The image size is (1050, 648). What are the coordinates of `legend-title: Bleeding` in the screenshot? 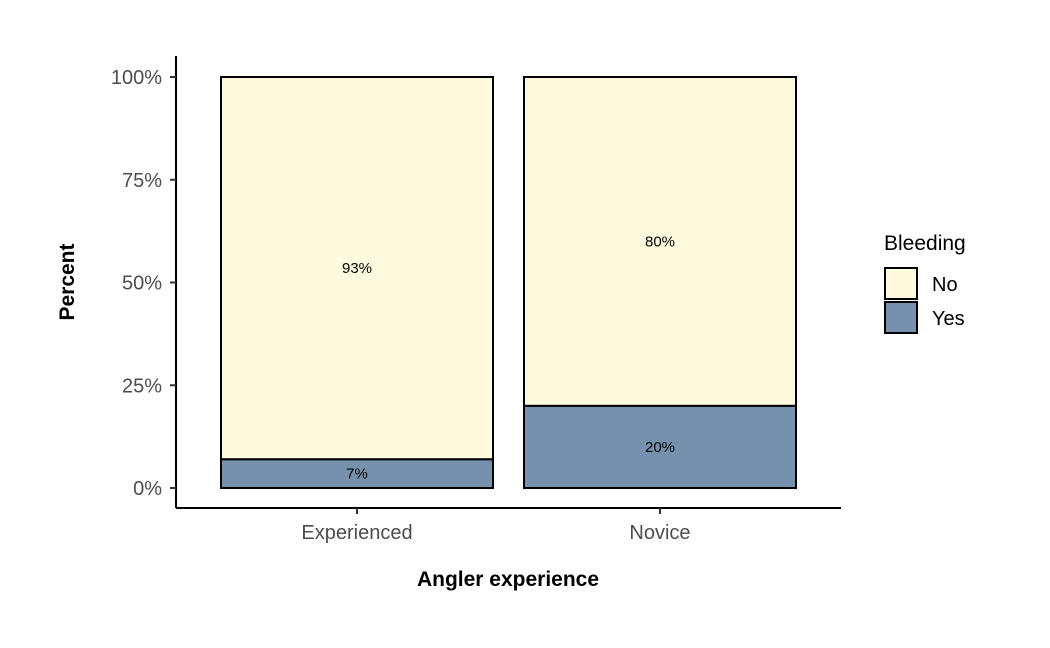 It's located at (925, 243).